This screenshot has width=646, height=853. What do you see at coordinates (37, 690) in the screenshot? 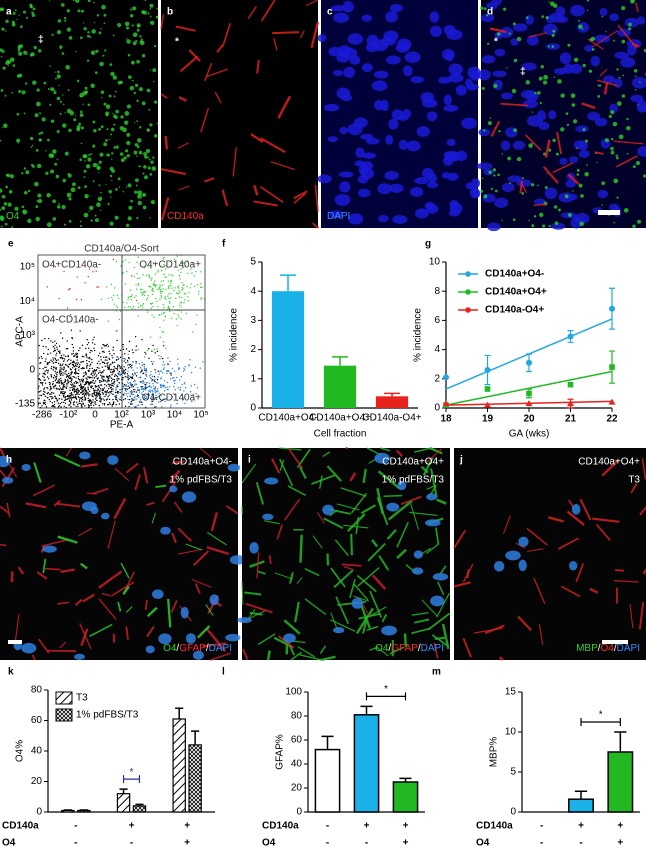
I see `y-tick-label: 80` at bounding box center [37, 690].